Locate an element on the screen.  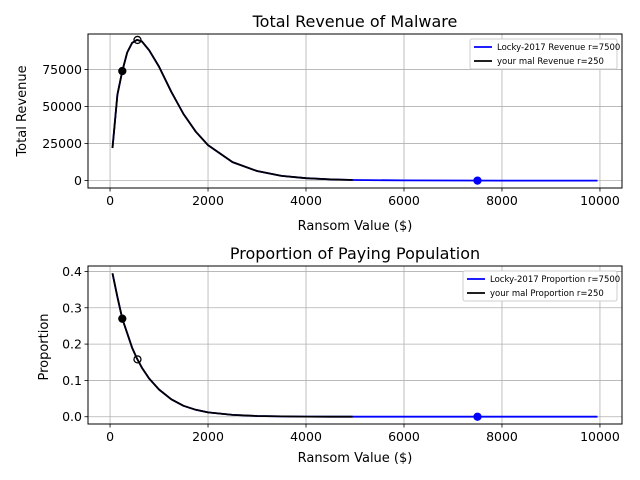
revenue-chart-title: Total Revenue of Malware is located at coordinates (355, 21).